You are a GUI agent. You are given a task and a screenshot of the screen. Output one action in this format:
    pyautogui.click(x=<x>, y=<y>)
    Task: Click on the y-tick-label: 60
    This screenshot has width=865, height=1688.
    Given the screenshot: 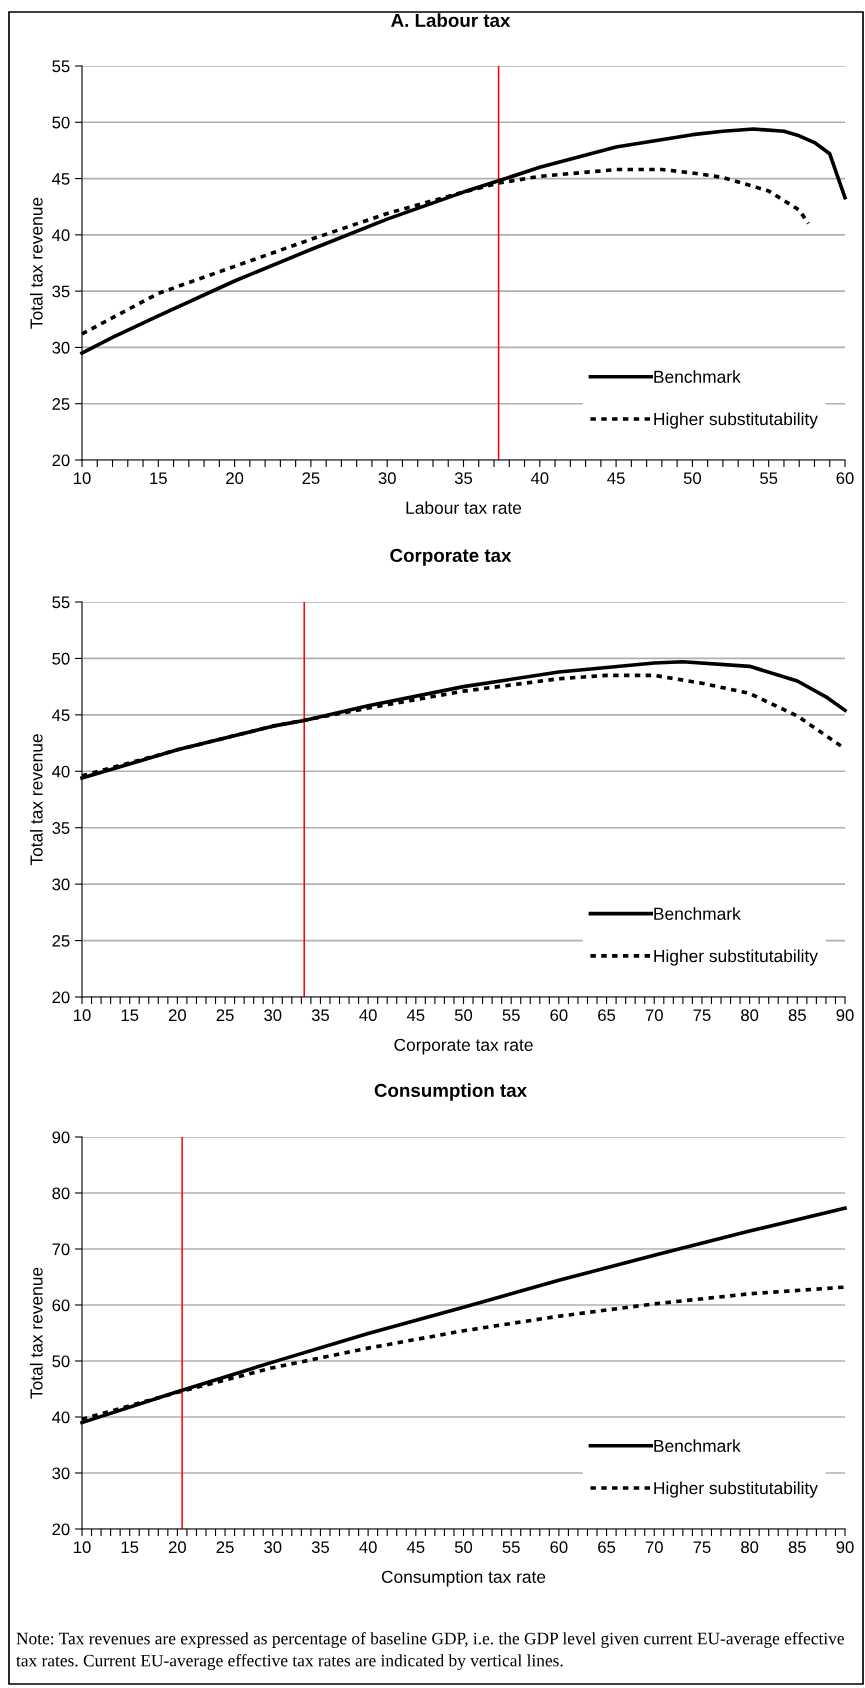 What is the action you would take?
    pyautogui.click(x=61, y=1305)
    